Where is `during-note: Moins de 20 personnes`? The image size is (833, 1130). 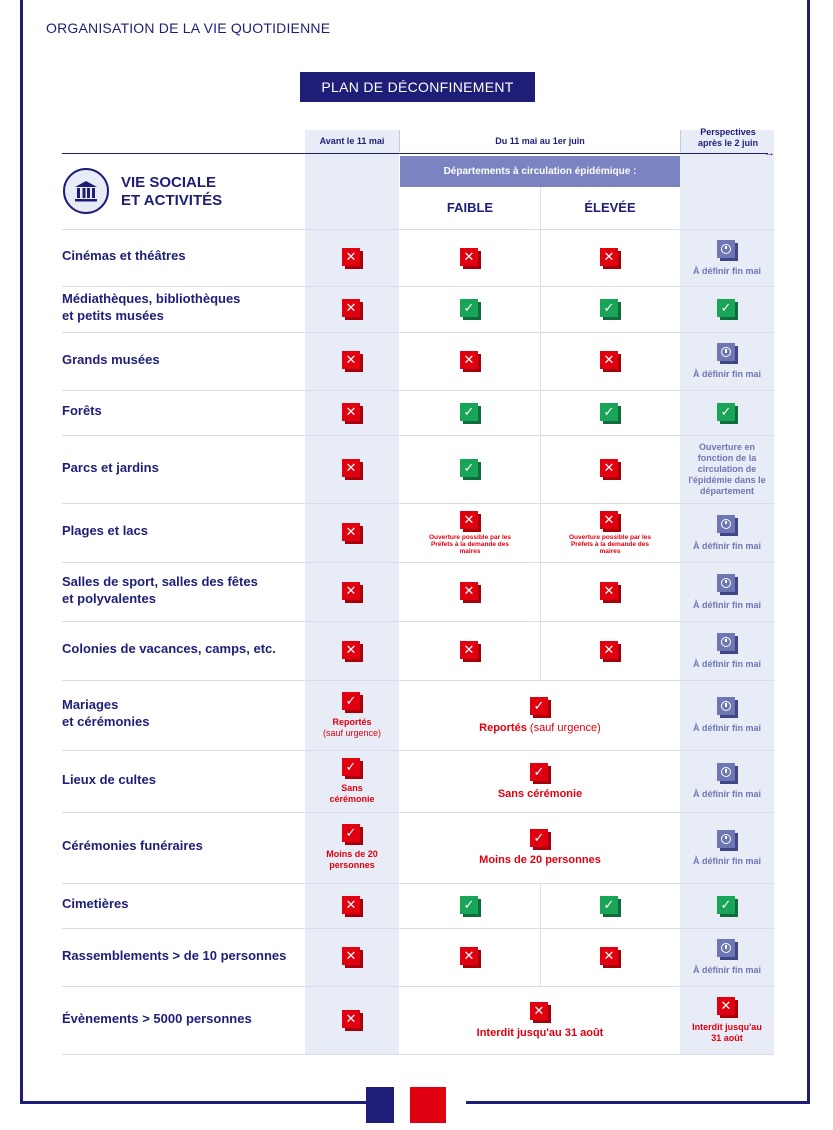
during-note: Moins de 20 personnes is located at coordinates (540, 860).